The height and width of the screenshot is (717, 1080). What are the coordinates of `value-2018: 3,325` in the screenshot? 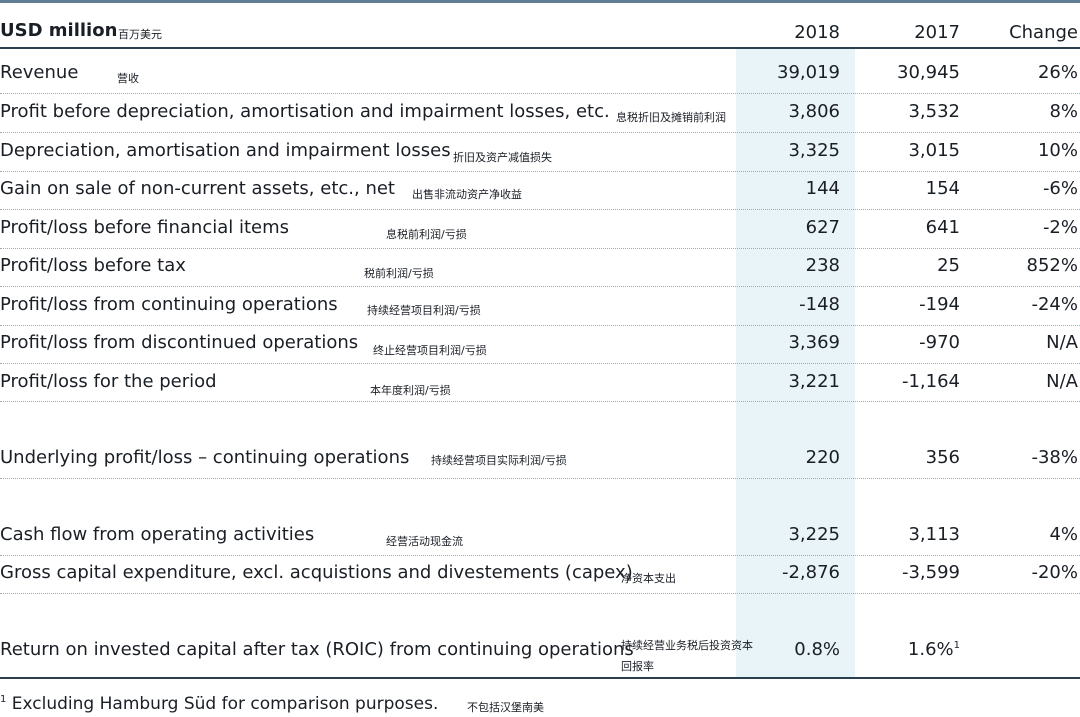 It's located at (814, 150).